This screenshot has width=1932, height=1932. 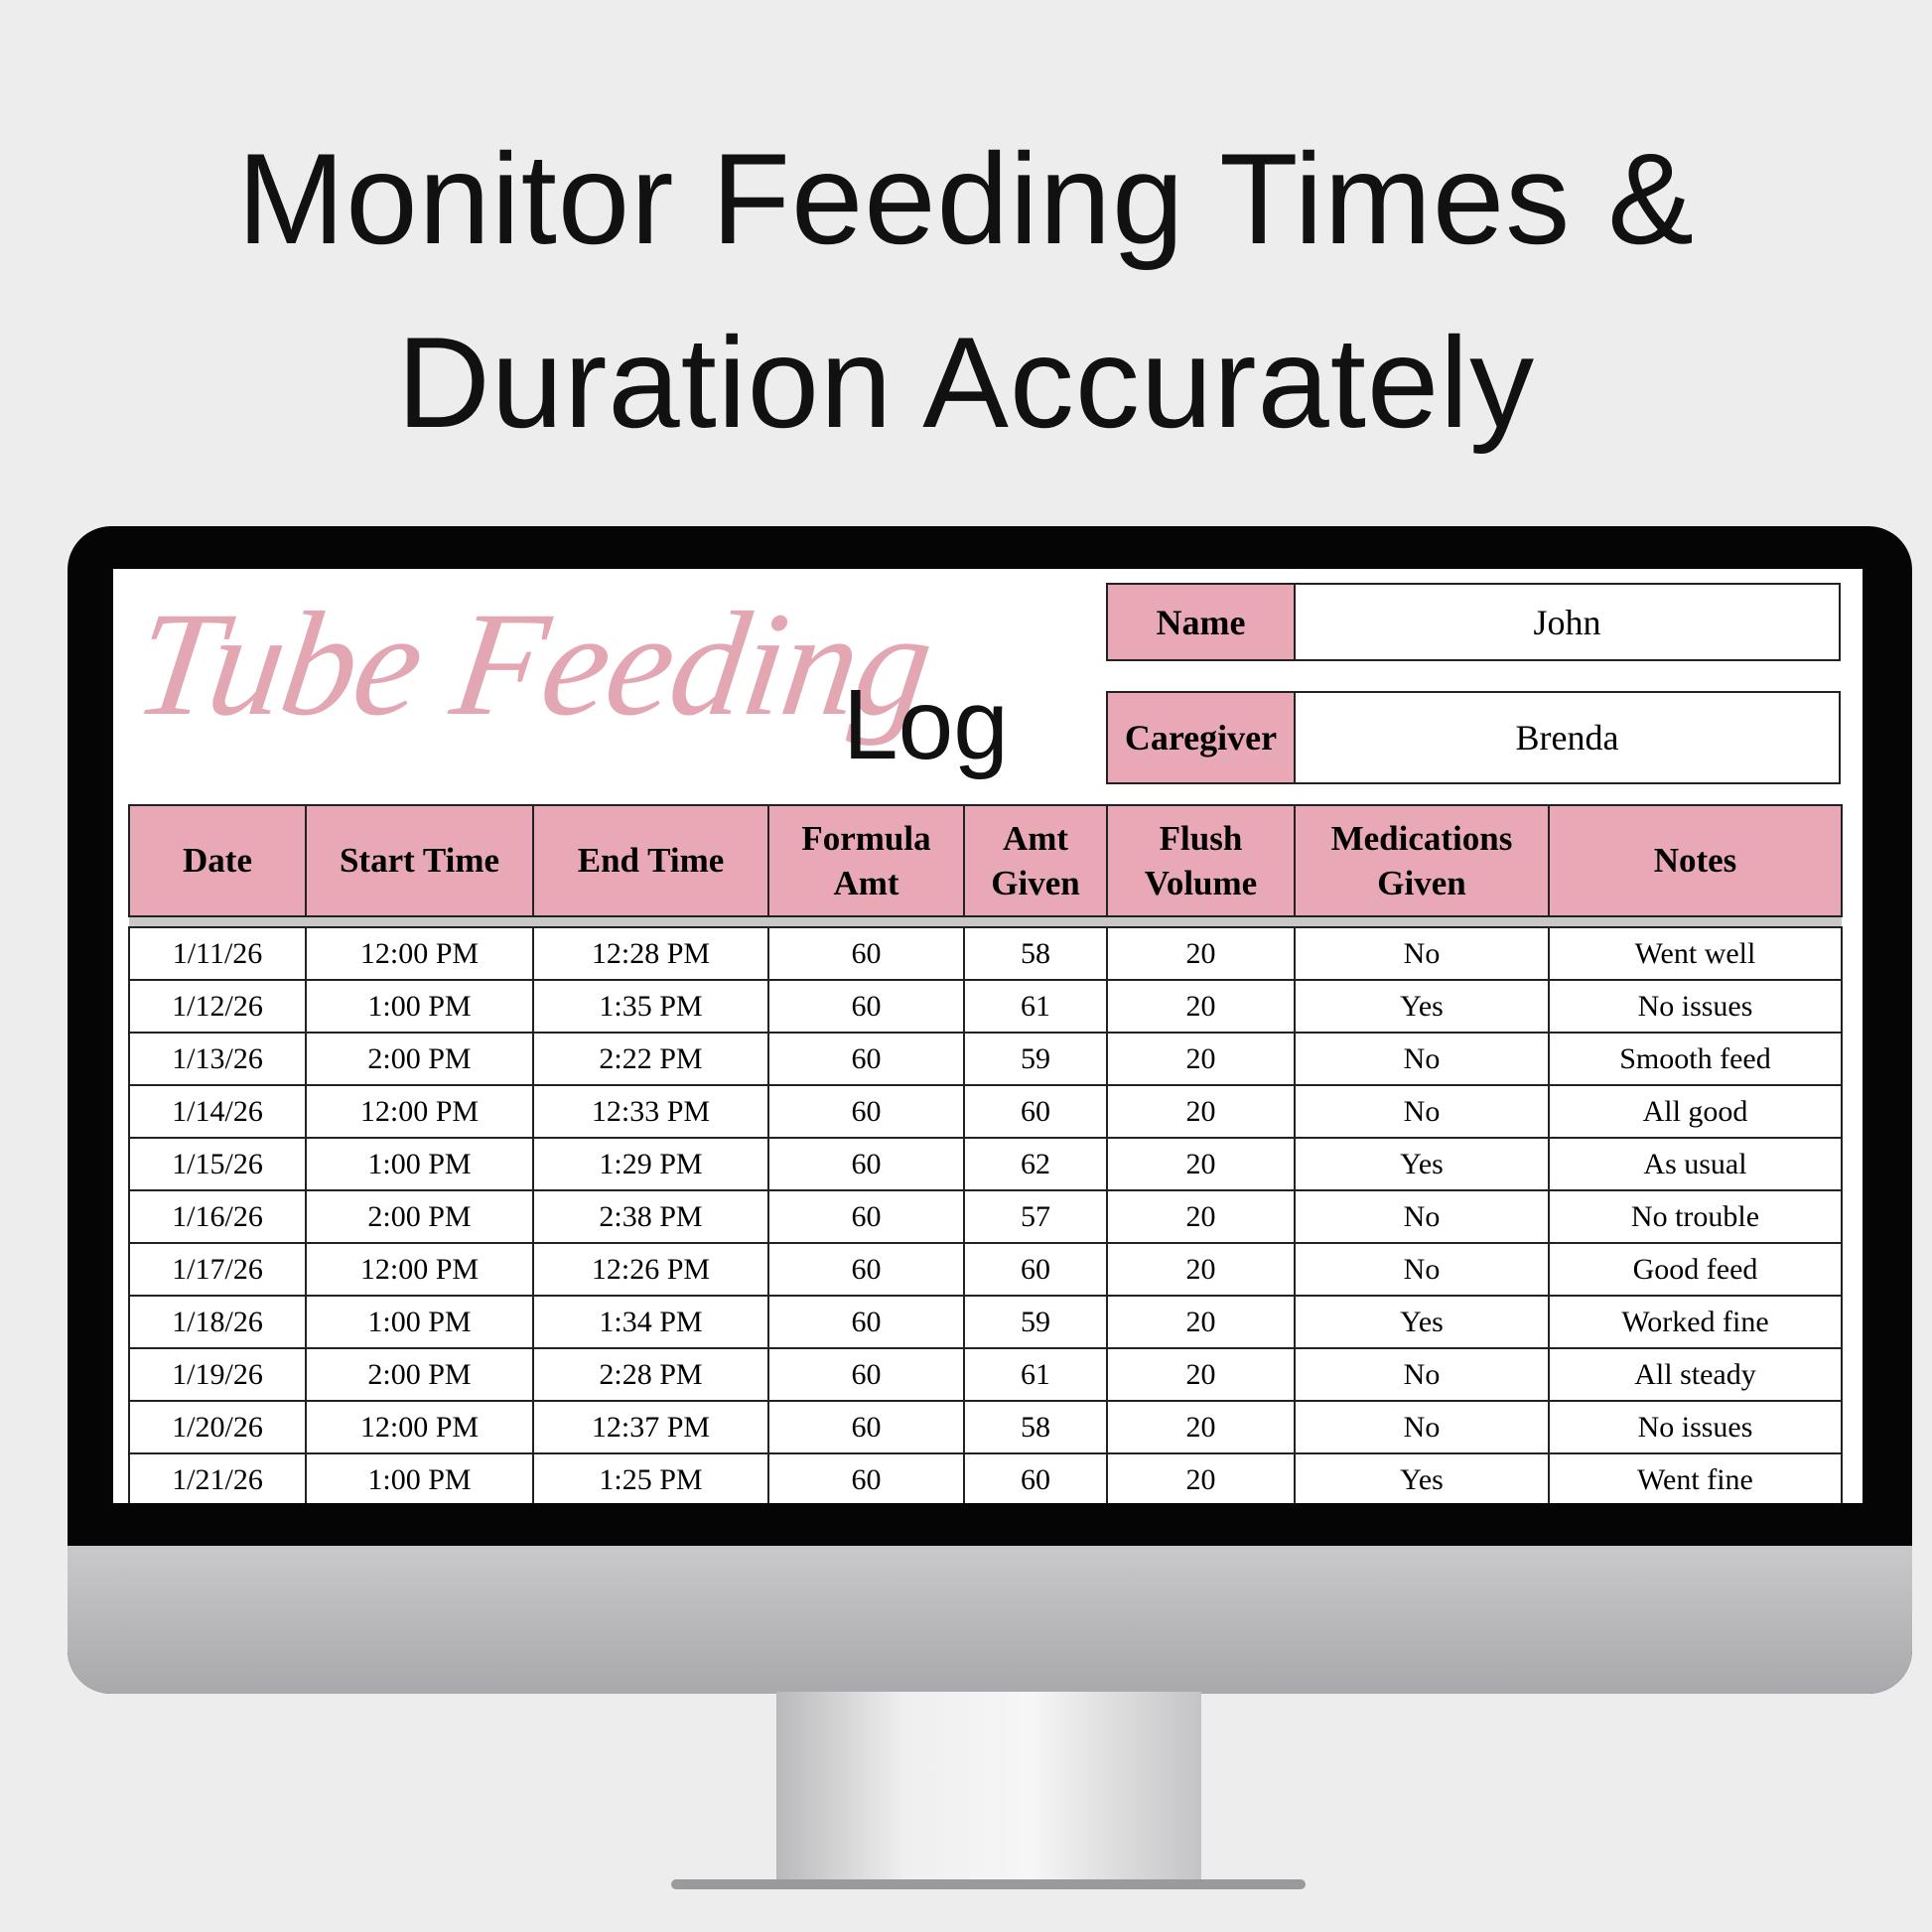 I want to click on table-row: 1/21/26 1:00 PM 1:25 PM 60 60 20 Yes Went fine, so click(x=986, y=1478).